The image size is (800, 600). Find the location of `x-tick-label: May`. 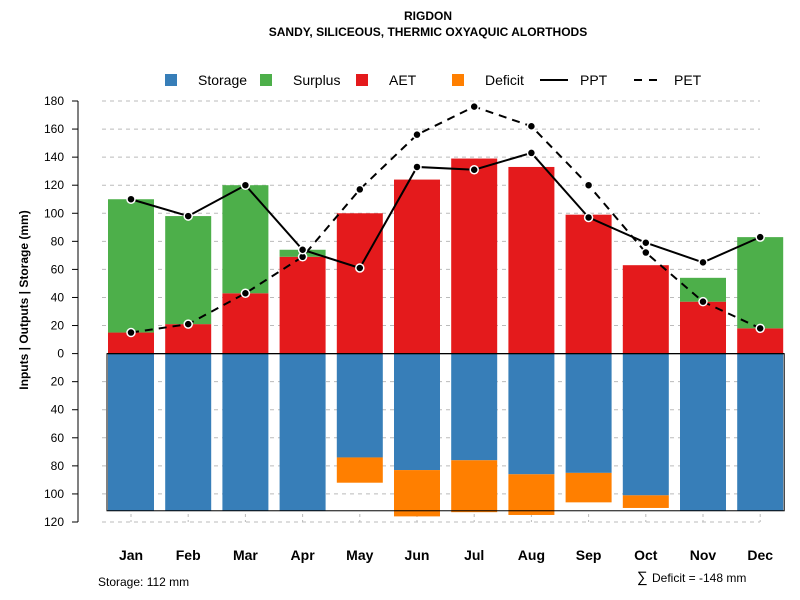

x-tick-label: May is located at coordinates (359, 555).